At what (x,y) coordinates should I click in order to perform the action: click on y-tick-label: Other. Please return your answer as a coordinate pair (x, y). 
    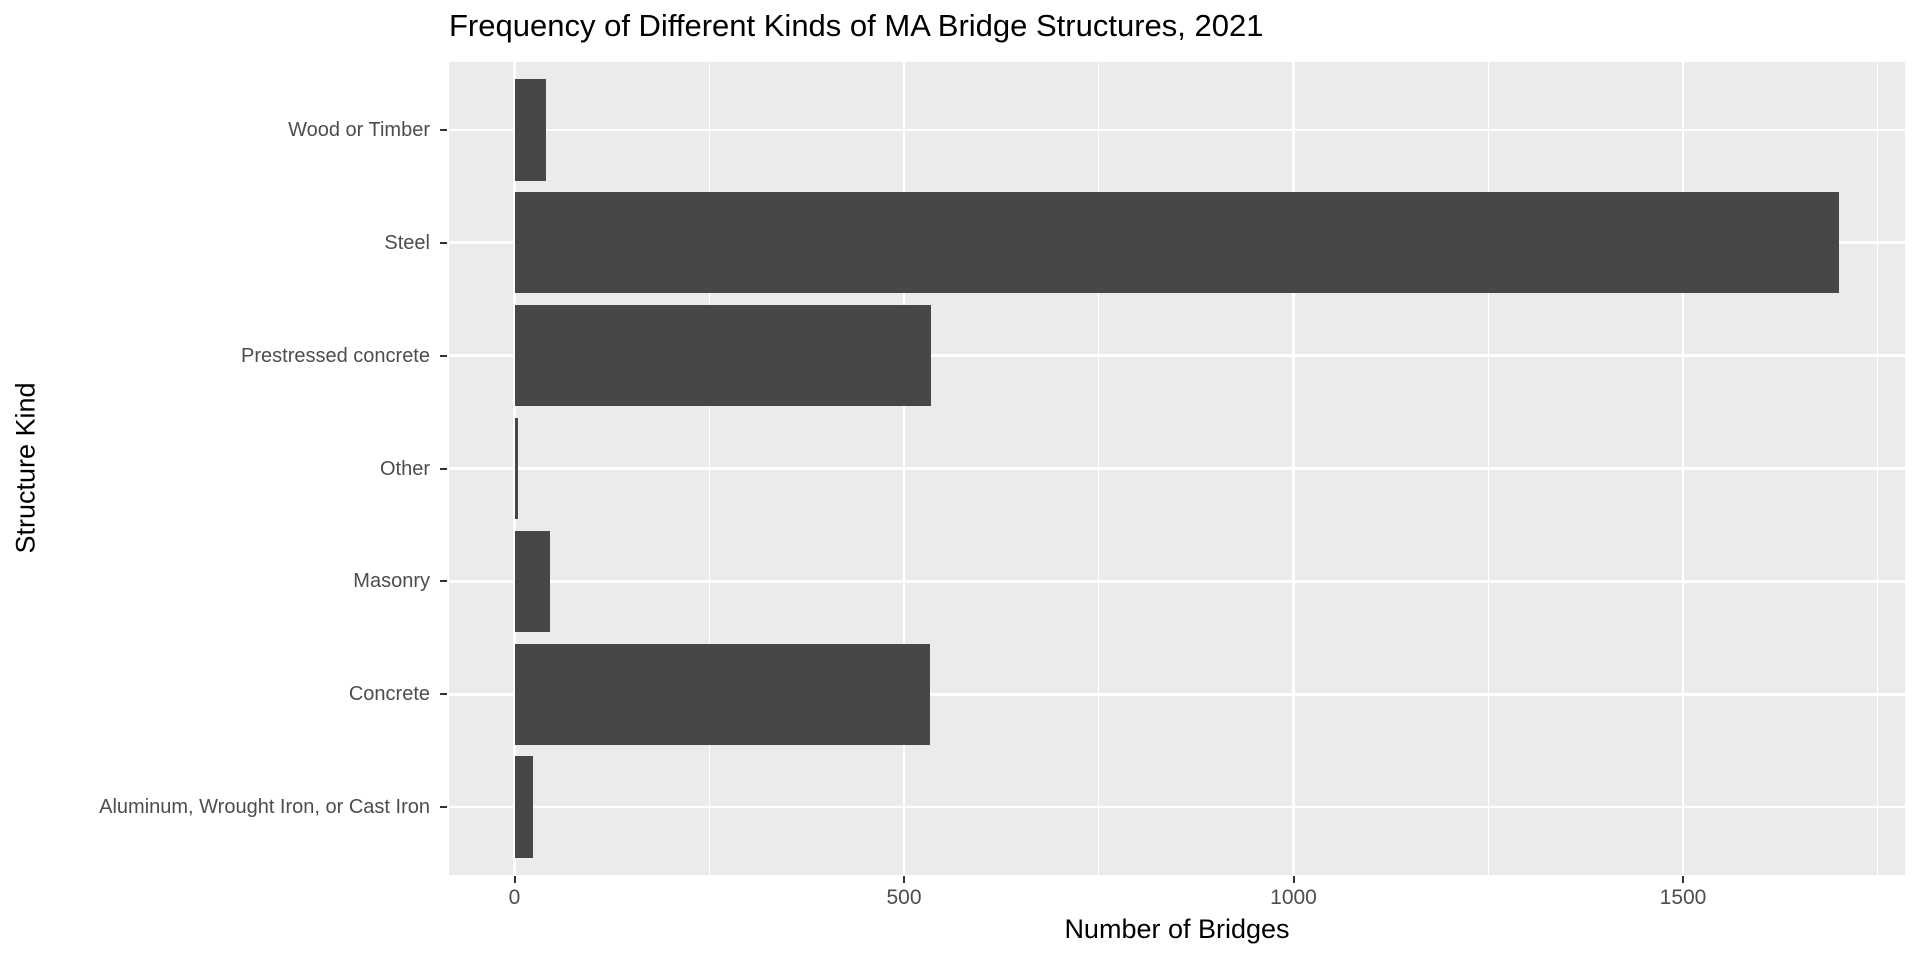
    Looking at the image, I should click on (404, 468).